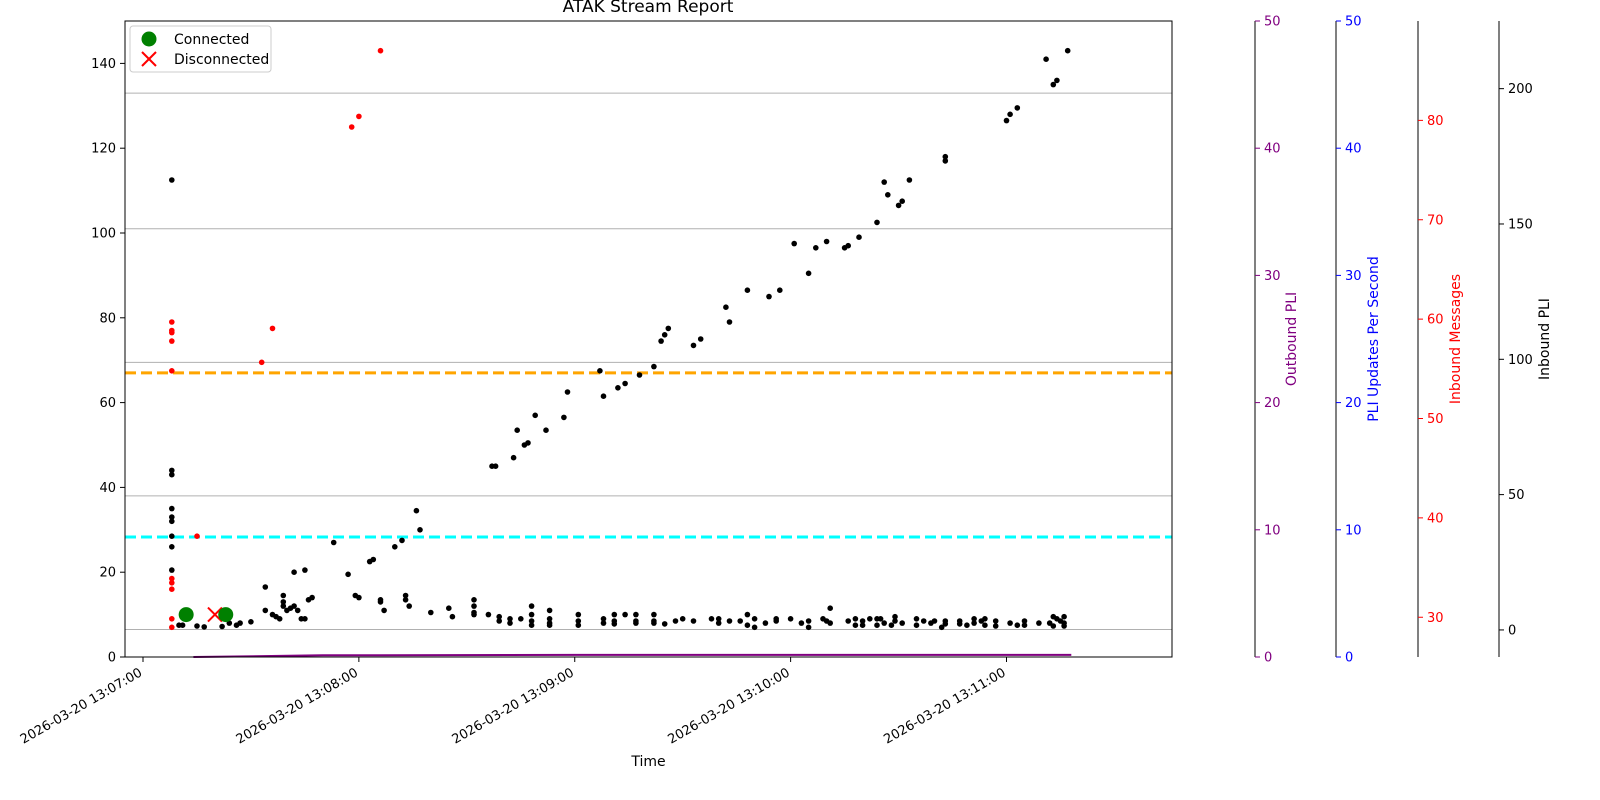 The width and height of the screenshot is (1600, 800). What do you see at coordinates (1456, 339) in the screenshot?
I see `inbound-messages-axis-label: Inbound Messages` at bounding box center [1456, 339].